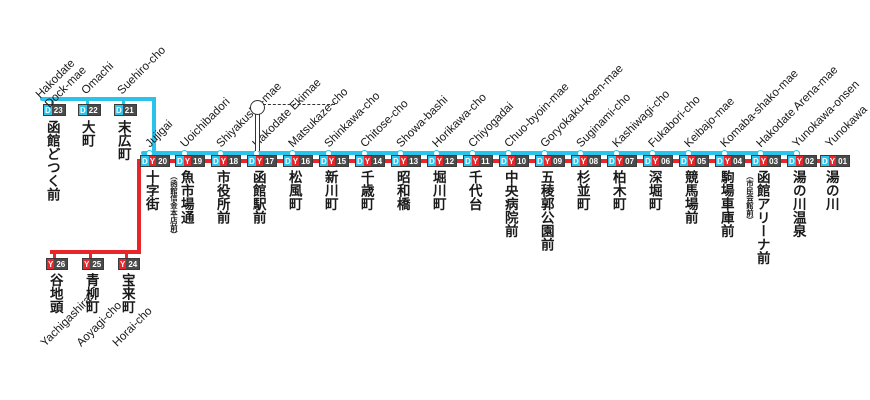 The image size is (870, 400). I want to click on station-badge: D Y 17, so click(262, 161).